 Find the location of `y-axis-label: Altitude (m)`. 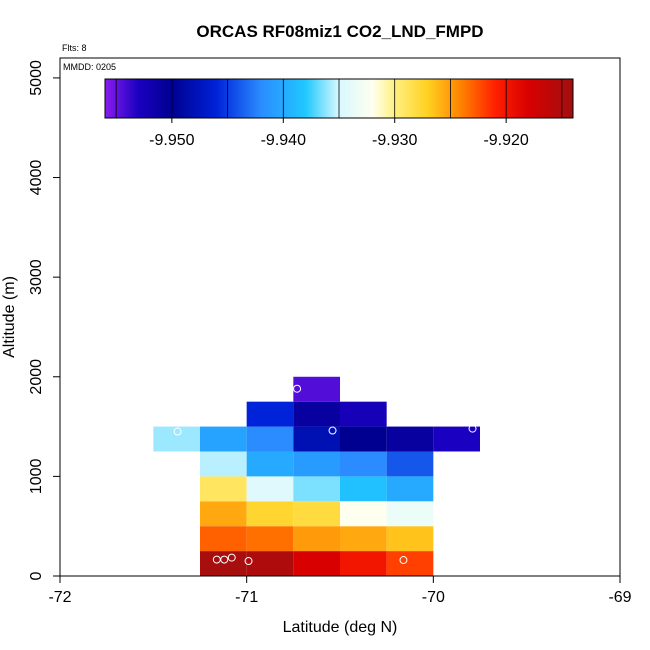

y-axis-label: Altitude (m) is located at coordinates (9, 317).